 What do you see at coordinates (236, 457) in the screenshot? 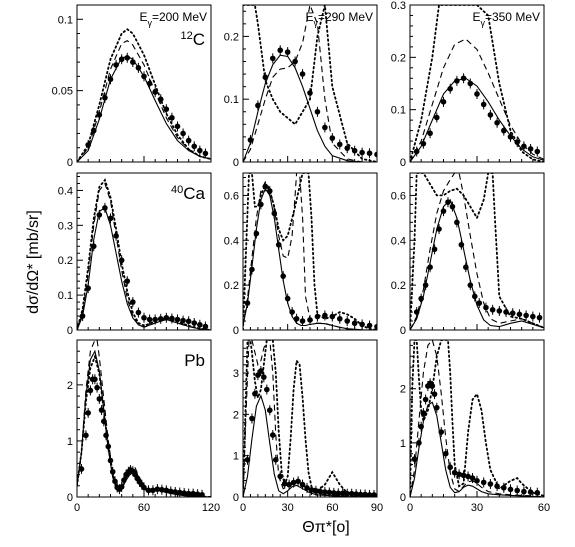
I see `y-tick-label: 1` at bounding box center [236, 457].